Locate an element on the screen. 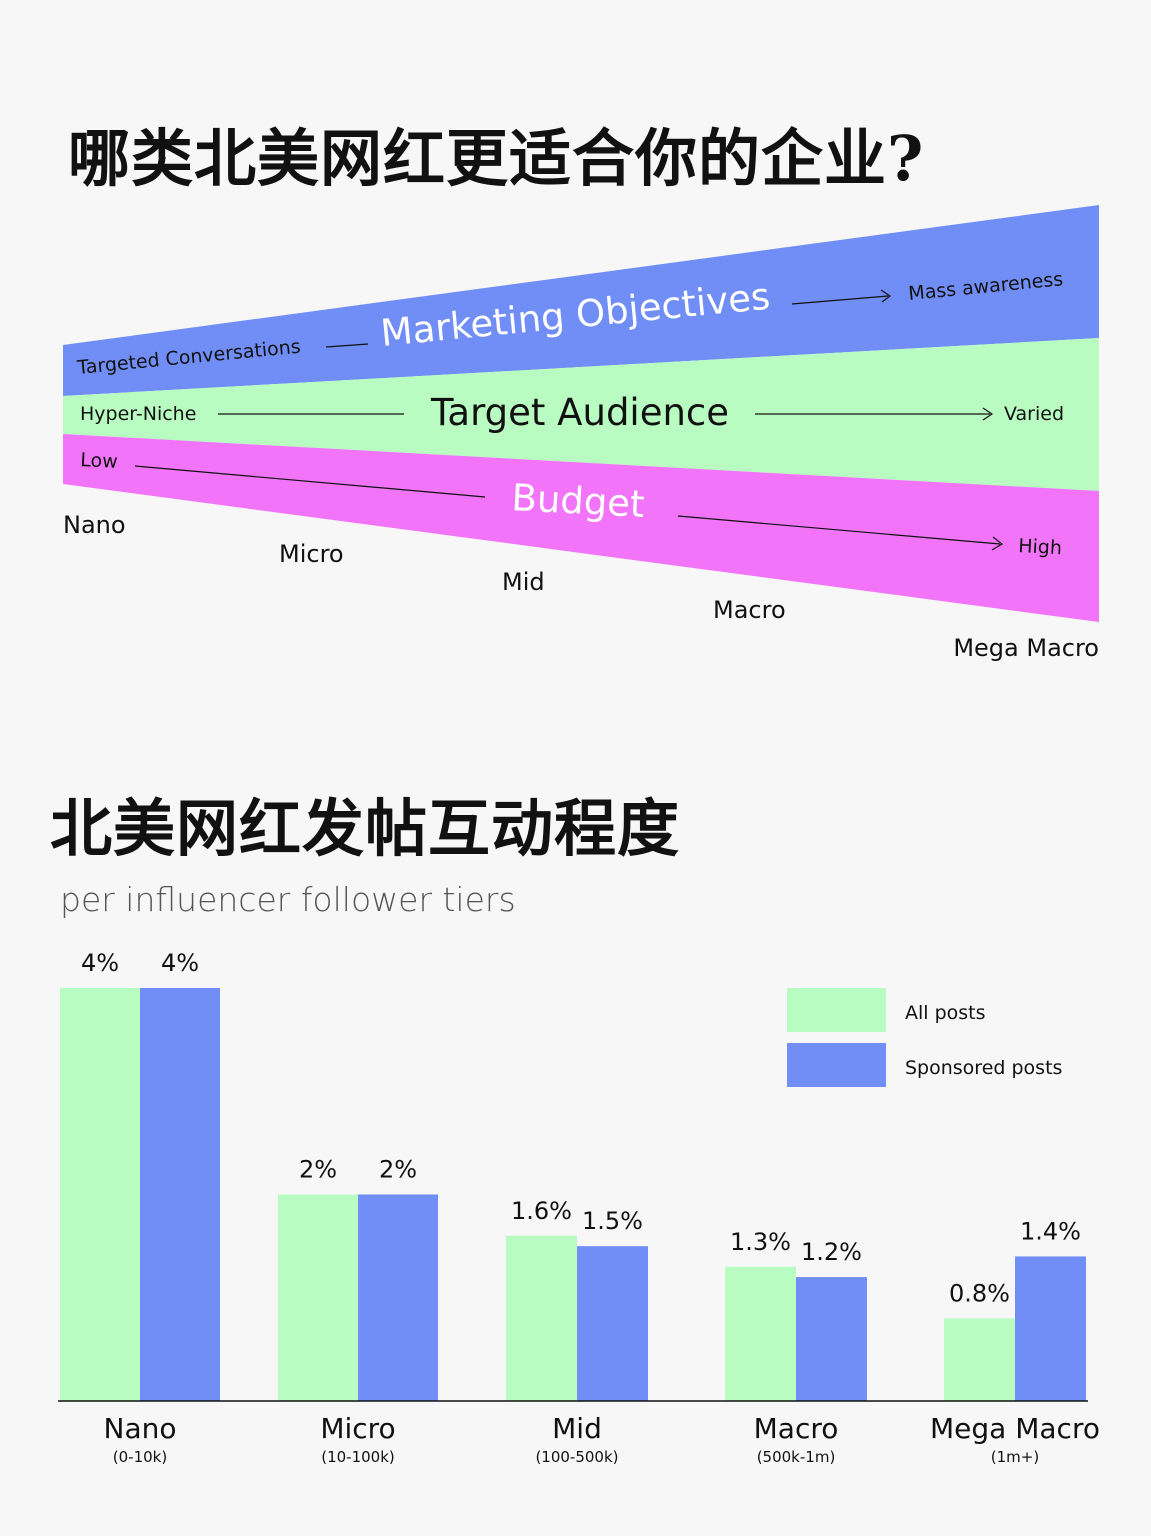  data-label-nano-sponsored-posts: 4% is located at coordinates (180, 963).